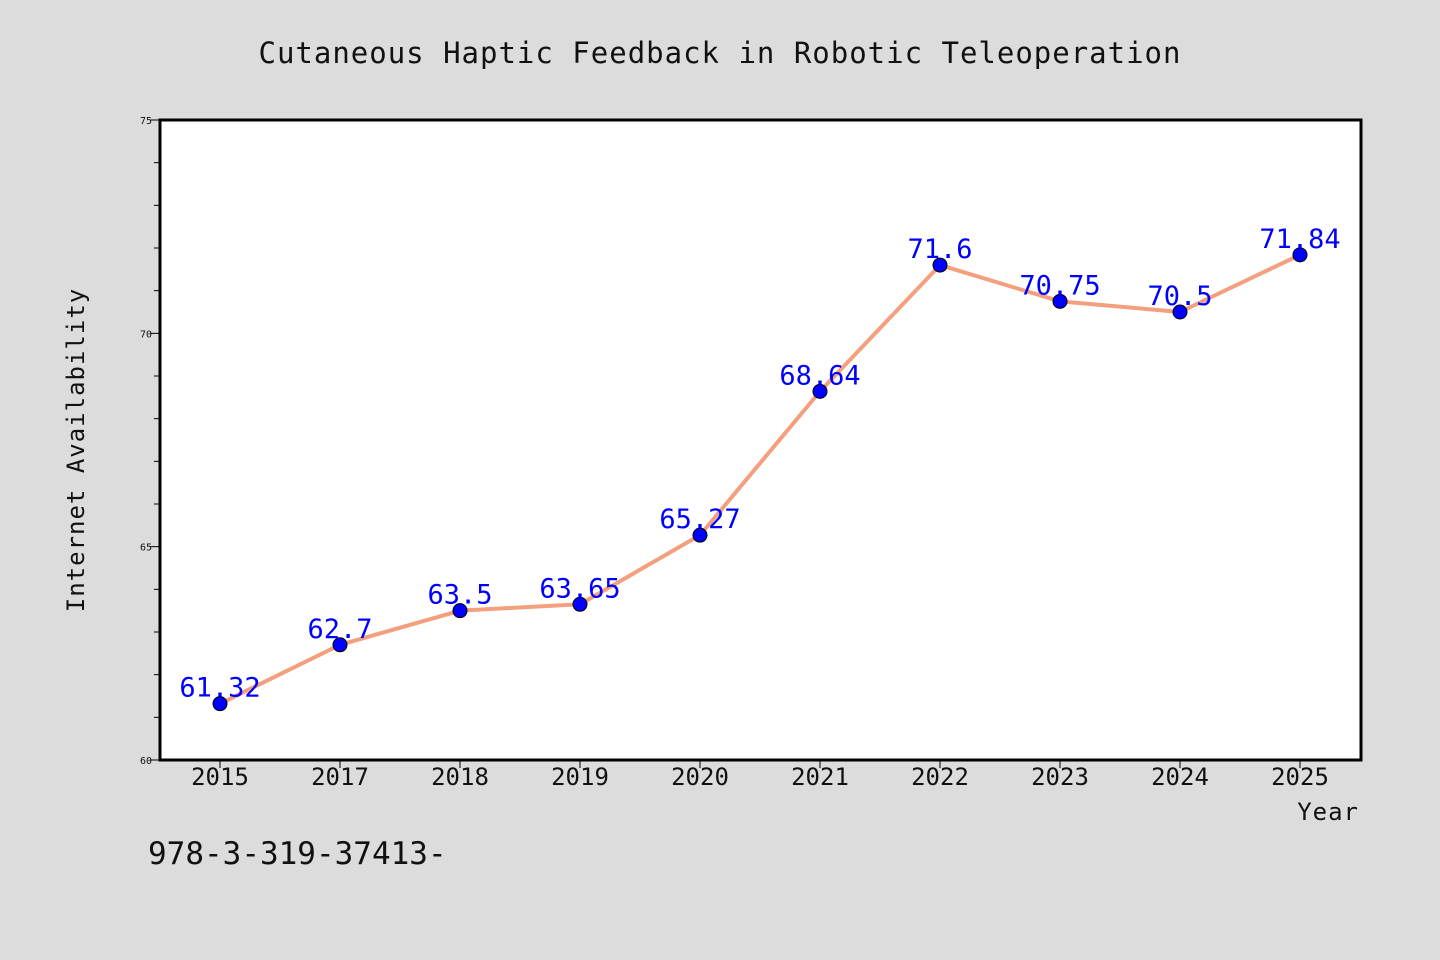  I want to click on x-axis-label: Year, so click(1328, 812).